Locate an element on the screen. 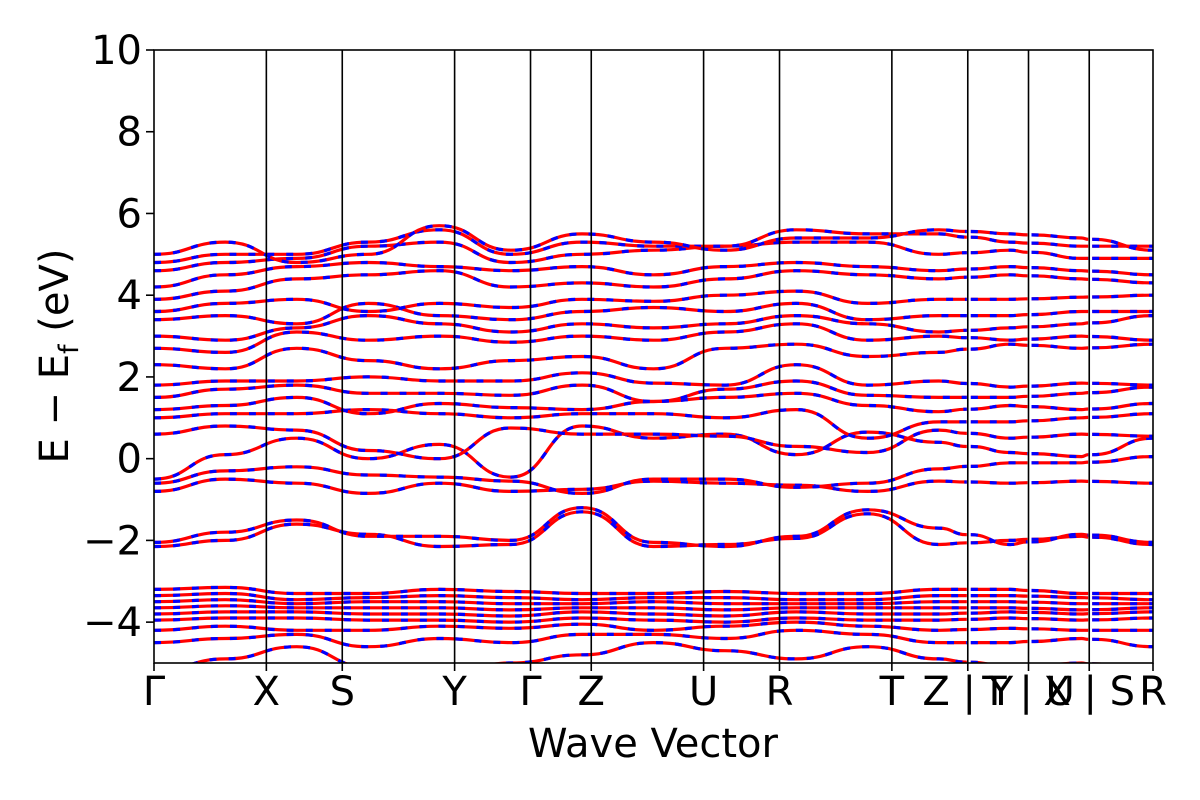 This screenshot has width=1200, height=800. y-tick-label: −4 is located at coordinates (112, 623).